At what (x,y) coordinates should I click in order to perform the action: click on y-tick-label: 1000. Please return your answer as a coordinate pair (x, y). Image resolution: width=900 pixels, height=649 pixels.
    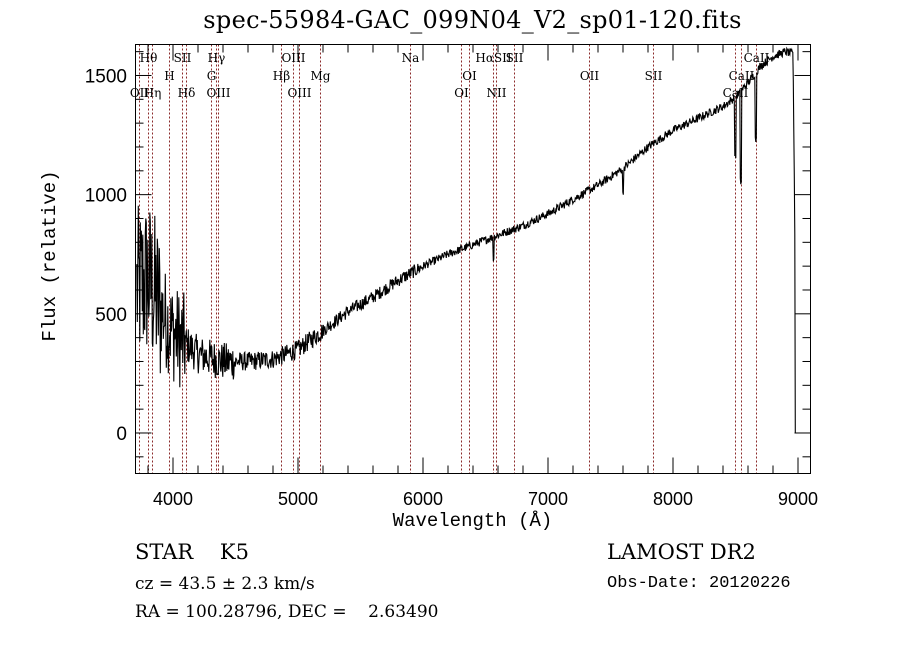
    Looking at the image, I should click on (106, 196).